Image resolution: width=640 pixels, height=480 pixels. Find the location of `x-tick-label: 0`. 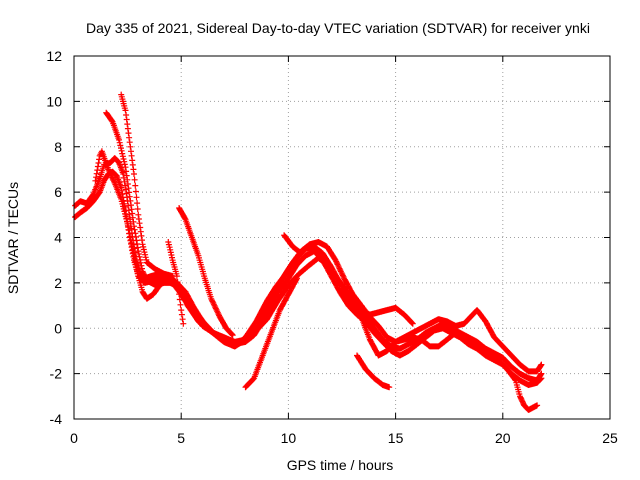

x-tick-label: 0 is located at coordinates (74, 438).